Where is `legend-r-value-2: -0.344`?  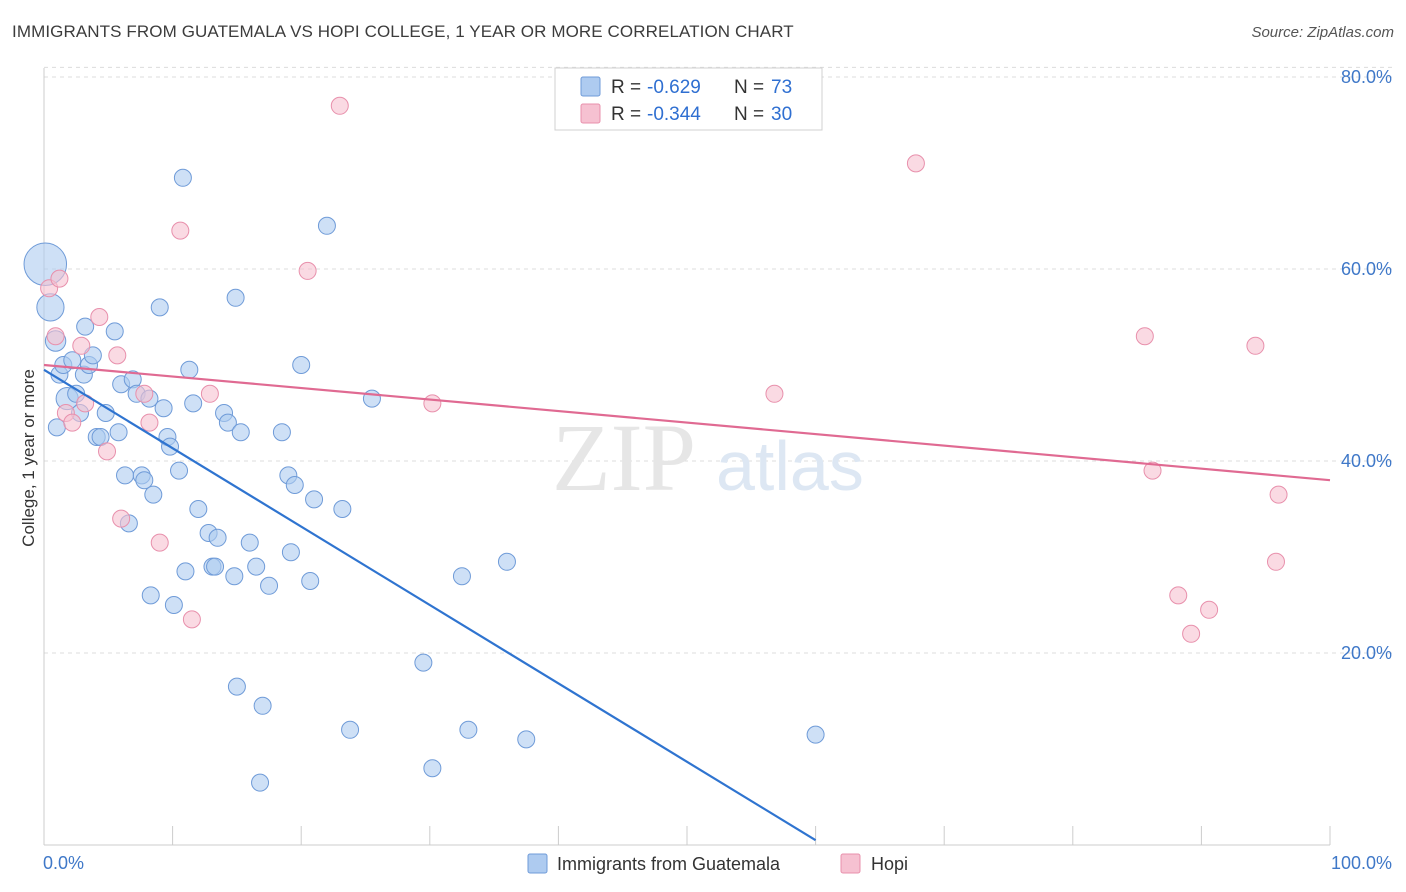 legend-r-value-2: -0.344 is located at coordinates (674, 114).